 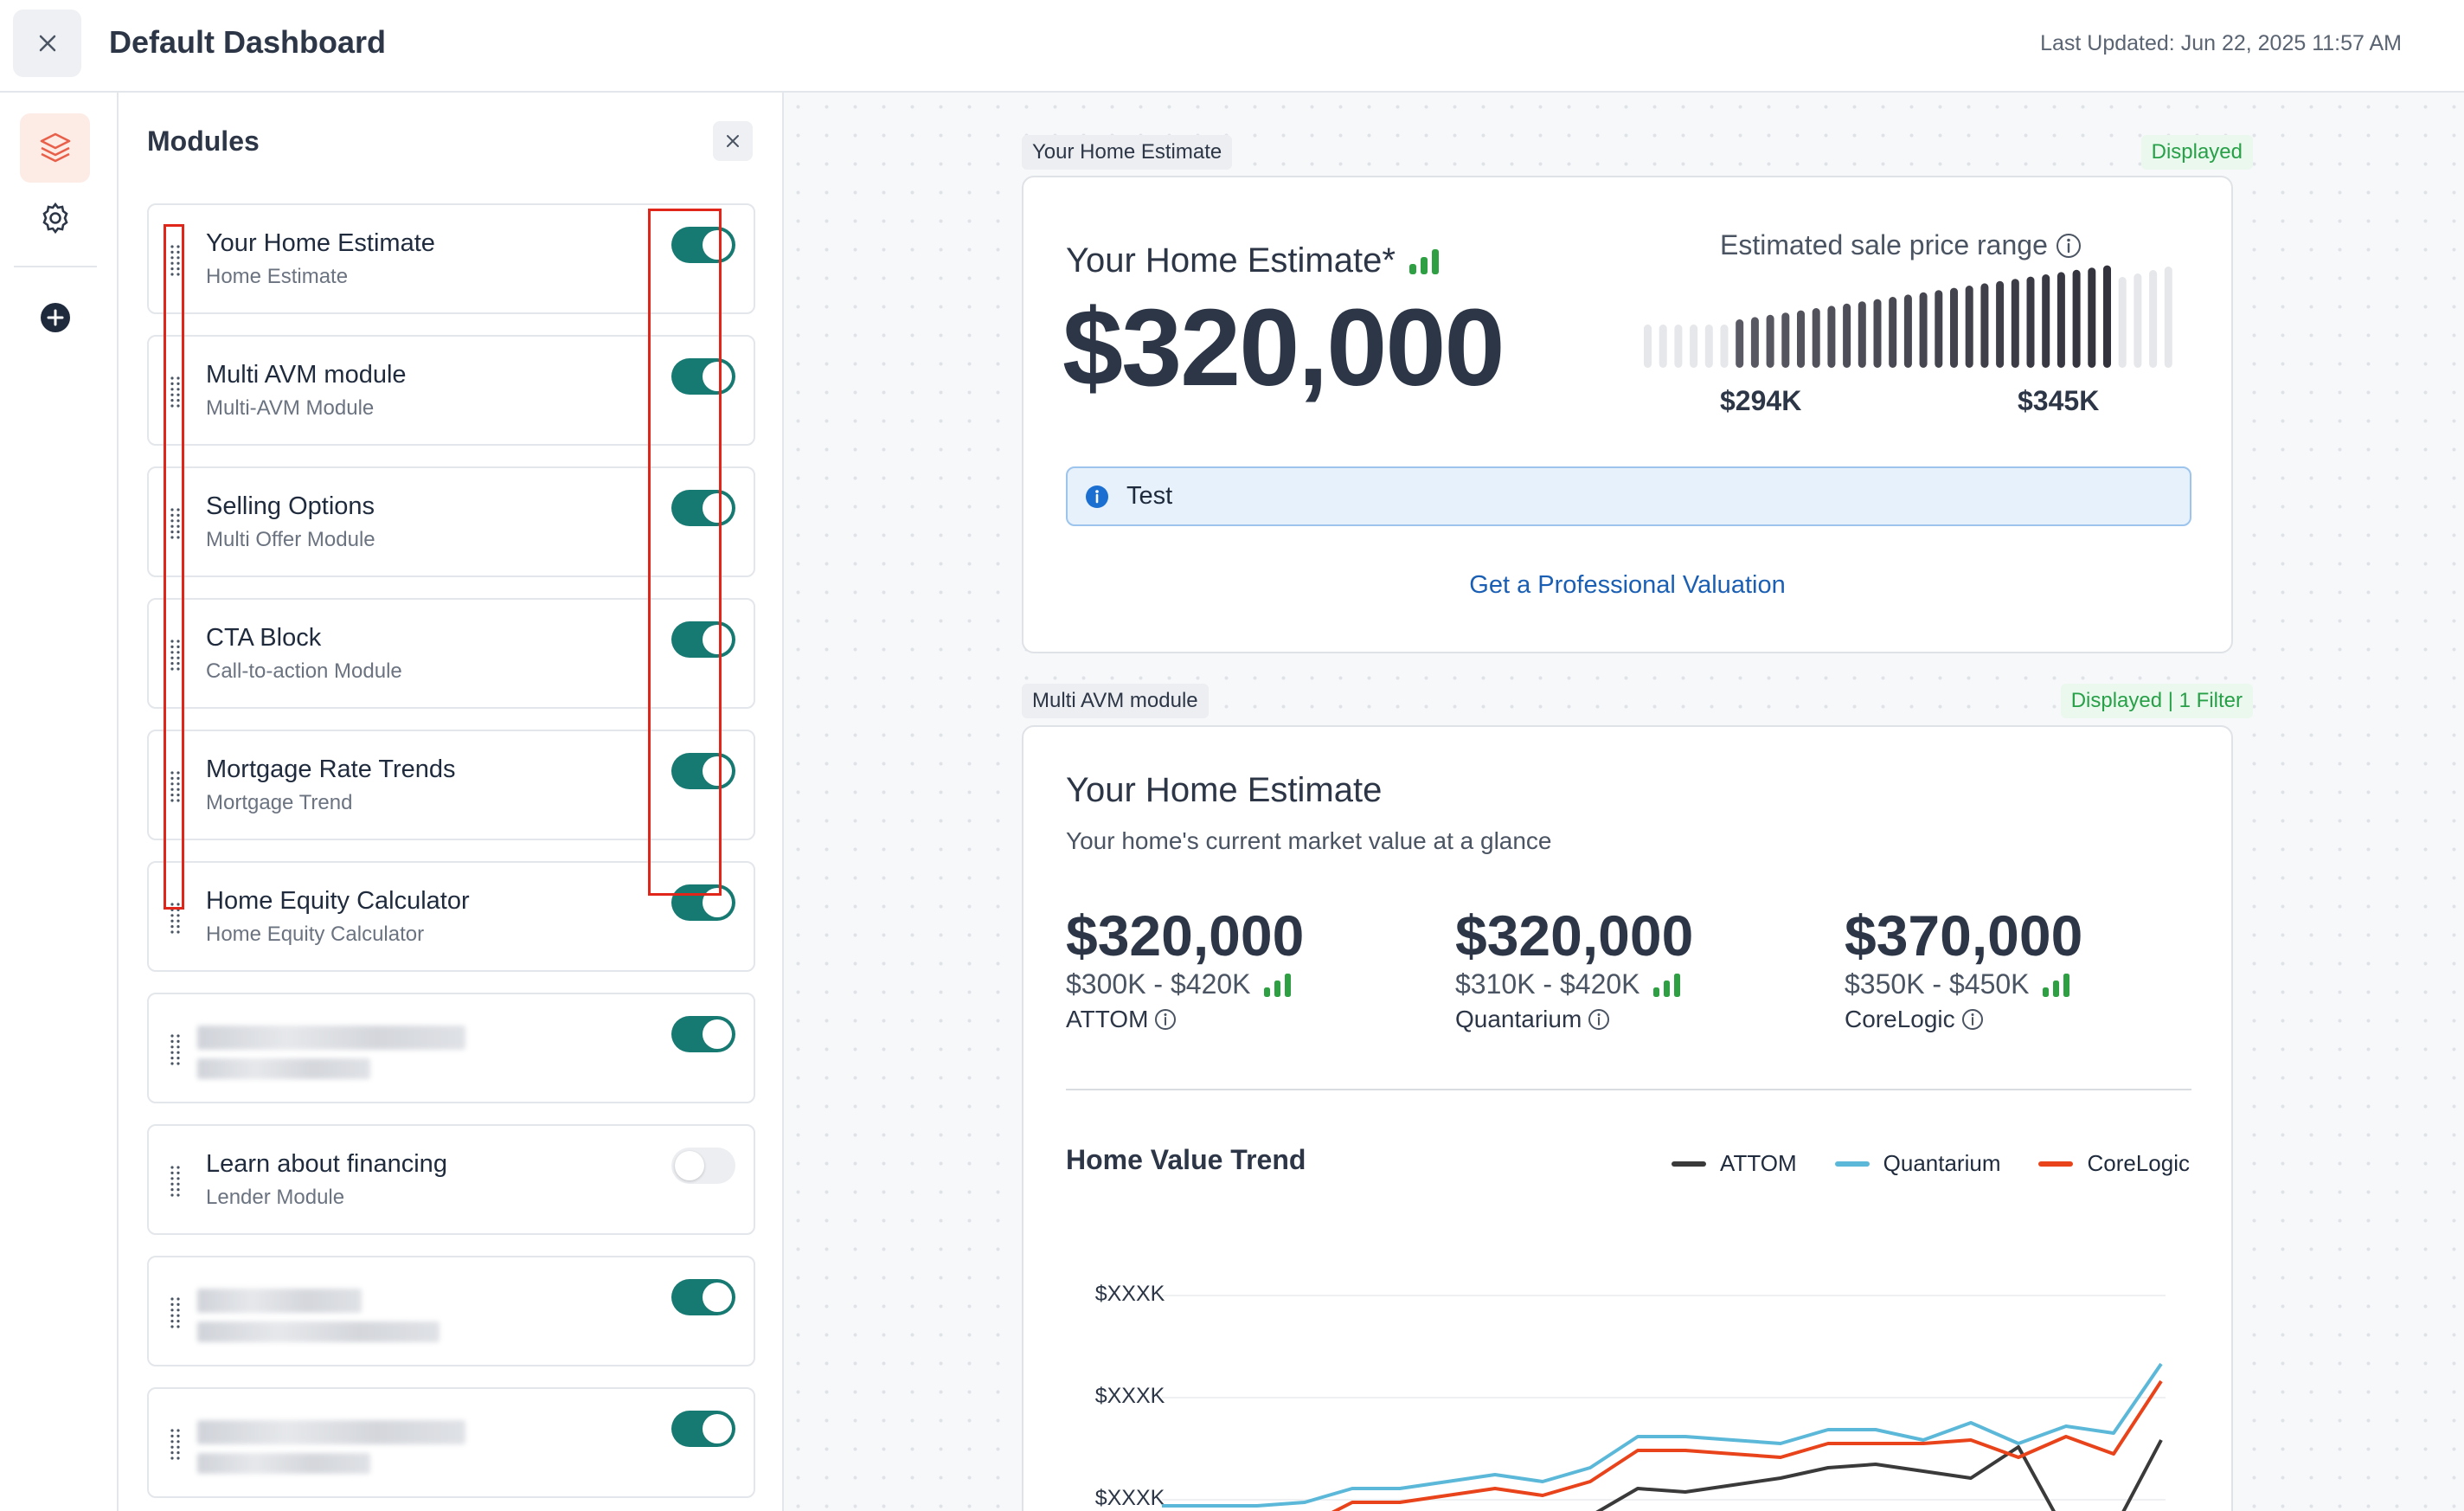 I want to click on provider-estimate: $370,000 $350K - $450K CoreLogic, so click(x=1963, y=969).